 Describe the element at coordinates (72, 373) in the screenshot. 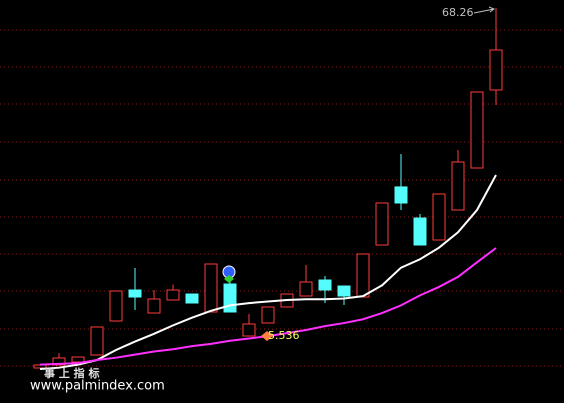

I see `indicator-label: 事 上 指 标` at that location.